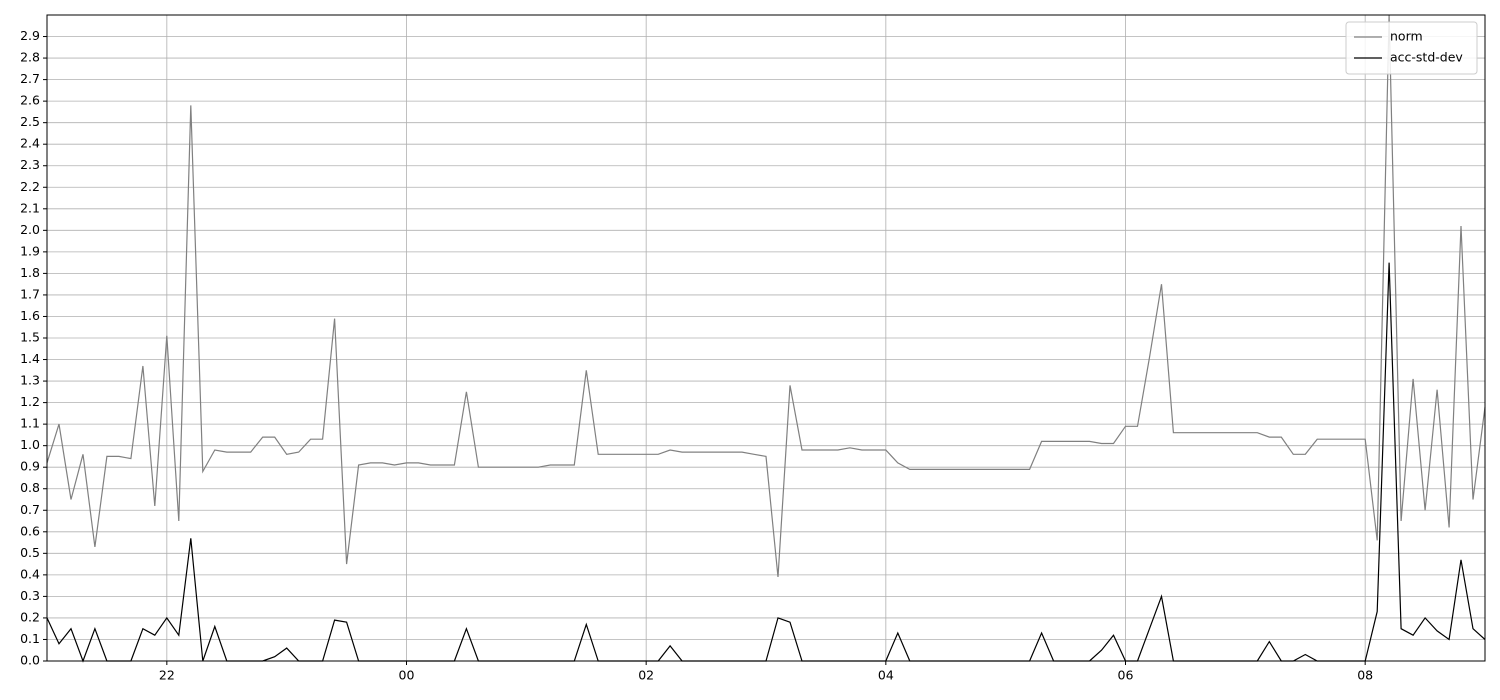  Describe the element at coordinates (30, 552) in the screenshot. I see `y-tick-label: 0.5` at that location.